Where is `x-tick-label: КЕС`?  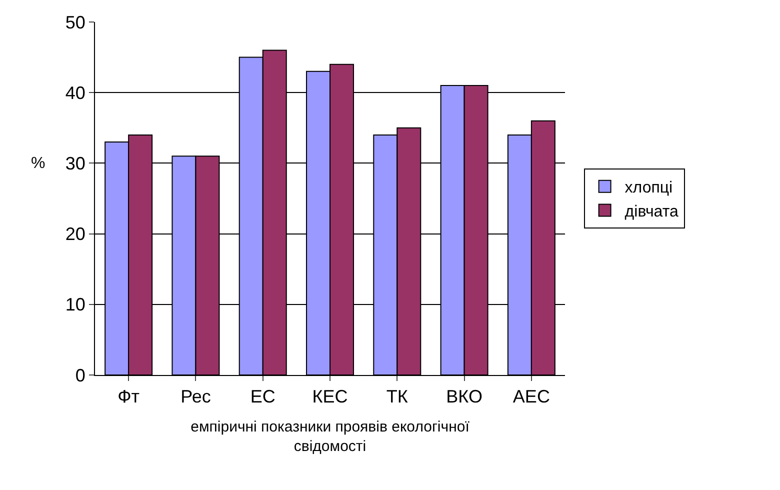 x-tick-label: КЕС is located at coordinates (330, 396).